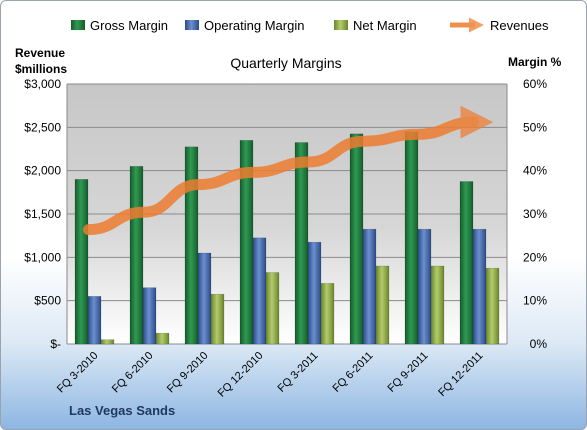  What do you see at coordinates (285, 63) in the screenshot?
I see `chart-title: Quarterly Margins` at bounding box center [285, 63].